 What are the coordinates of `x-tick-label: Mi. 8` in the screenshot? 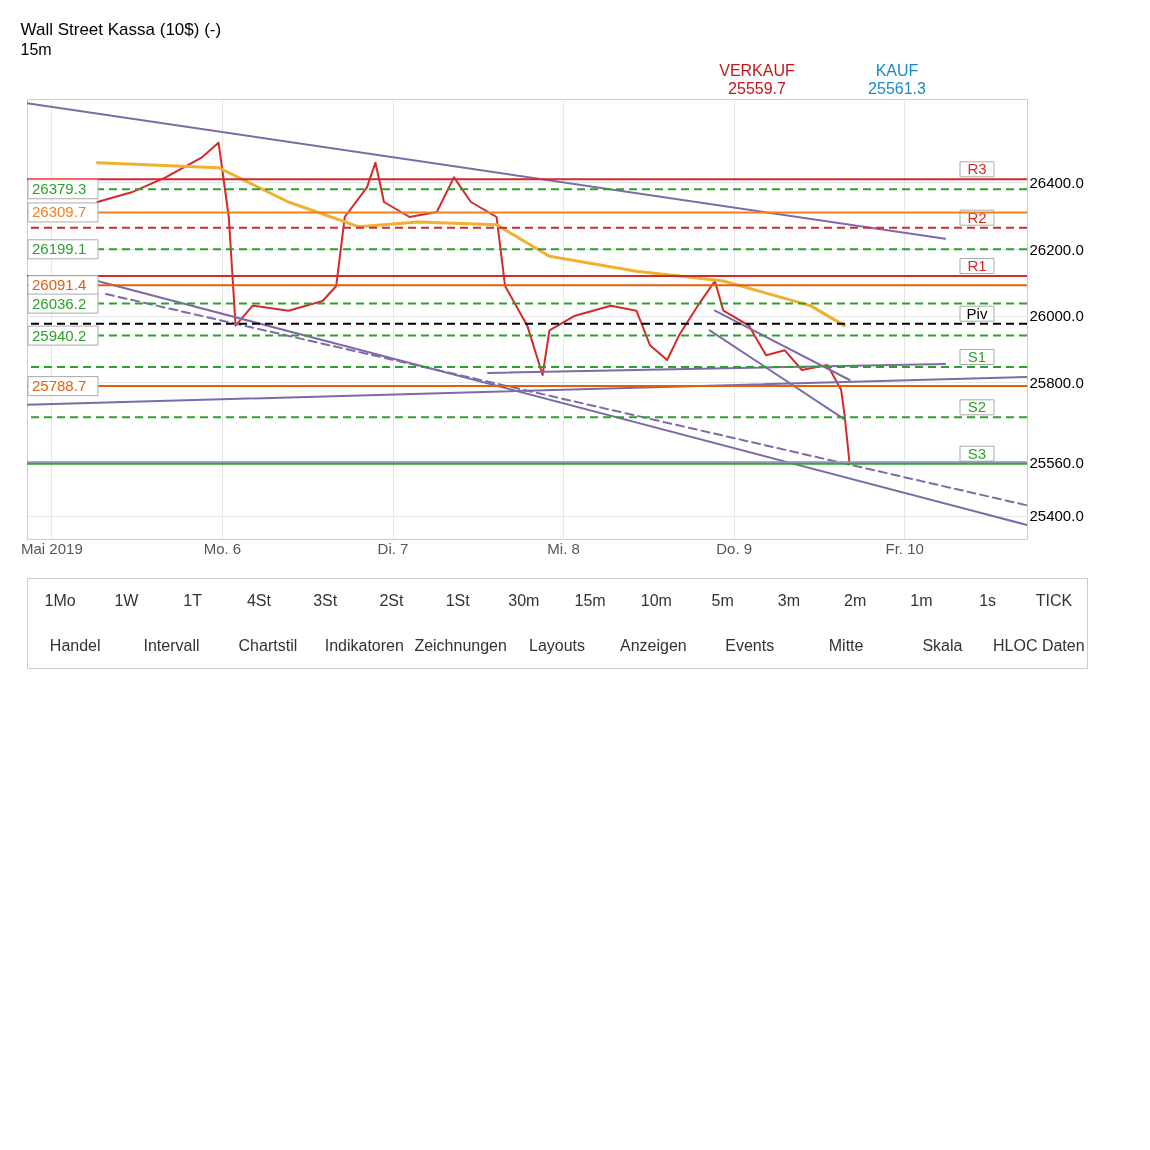 It's located at (563, 548).